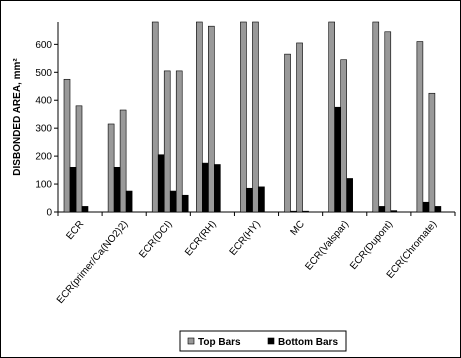  Describe the element at coordinates (263, 341) in the screenshot. I see `legend-box` at that location.